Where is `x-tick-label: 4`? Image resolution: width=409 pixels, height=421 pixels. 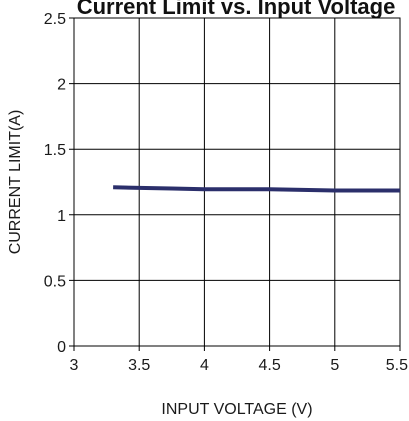
x-tick-label: 4 is located at coordinates (204, 365).